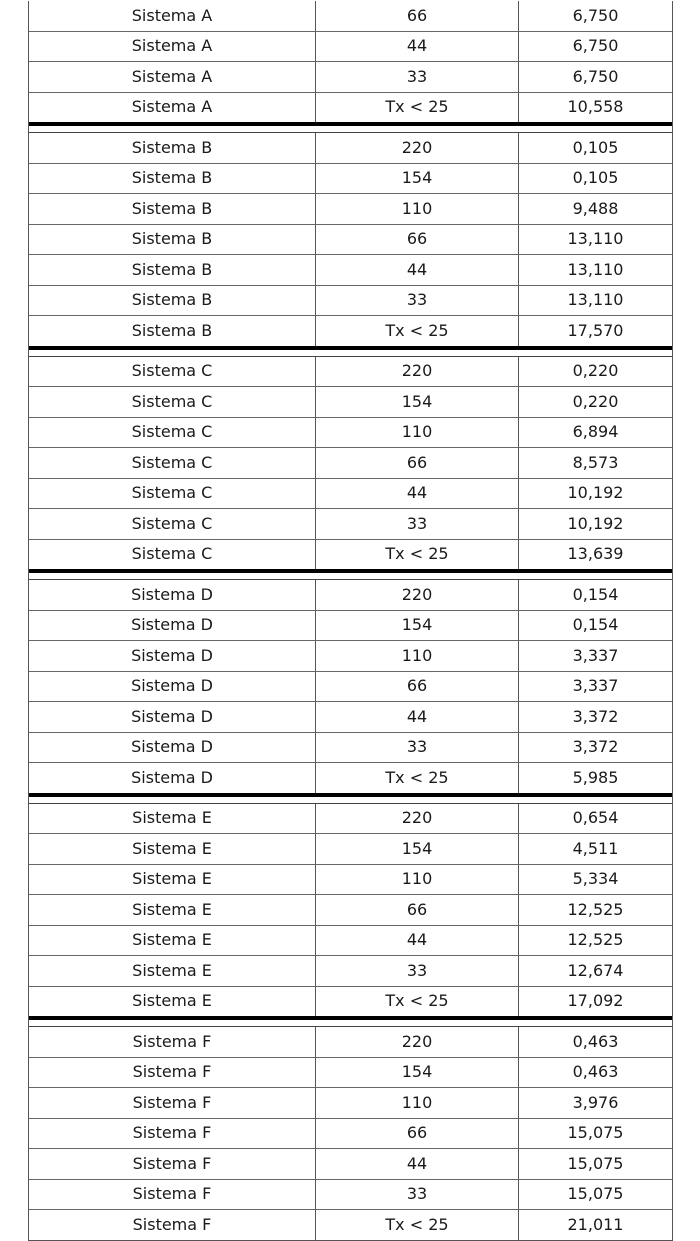 This screenshot has width=700, height=1241. What do you see at coordinates (350, 76) in the screenshot?
I see `table-row: Sistema A 33 6,750` at bounding box center [350, 76].